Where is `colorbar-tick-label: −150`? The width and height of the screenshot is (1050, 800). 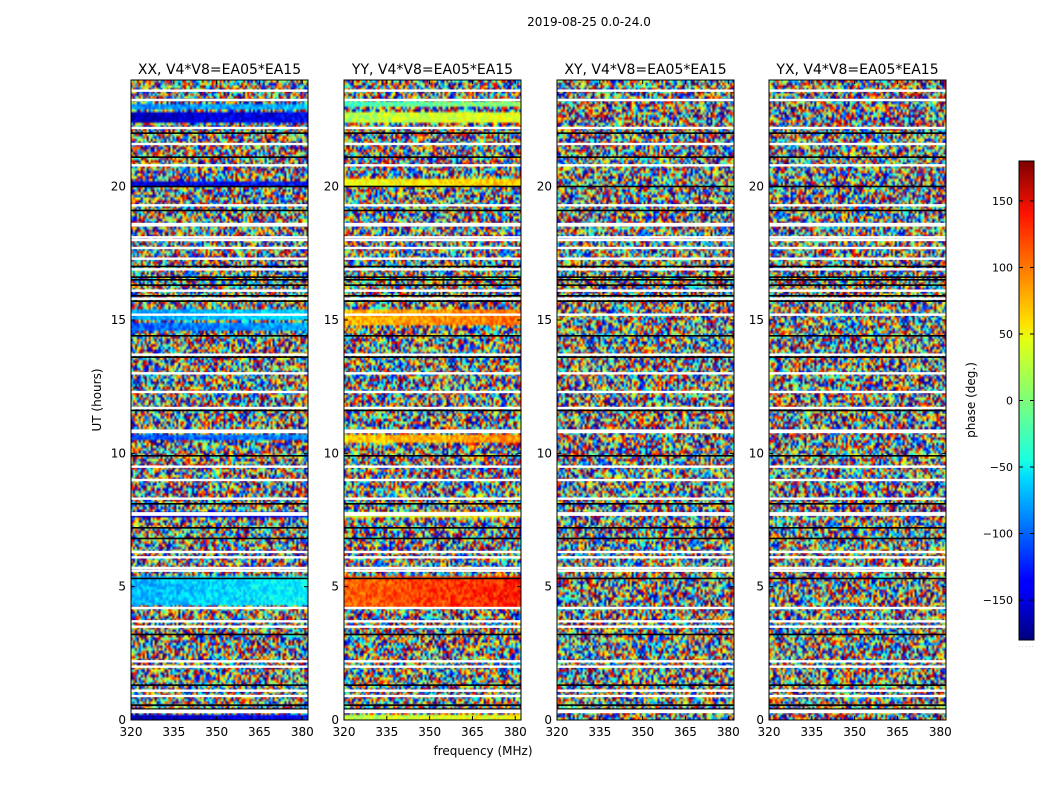 colorbar-tick-label: −150 is located at coordinates (998, 600).